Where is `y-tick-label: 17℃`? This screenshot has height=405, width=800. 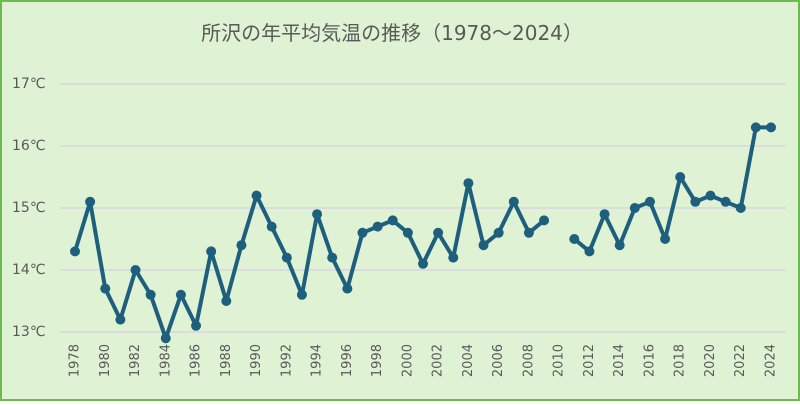
y-tick-label: 17℃ is located at coordinates (29, 84).